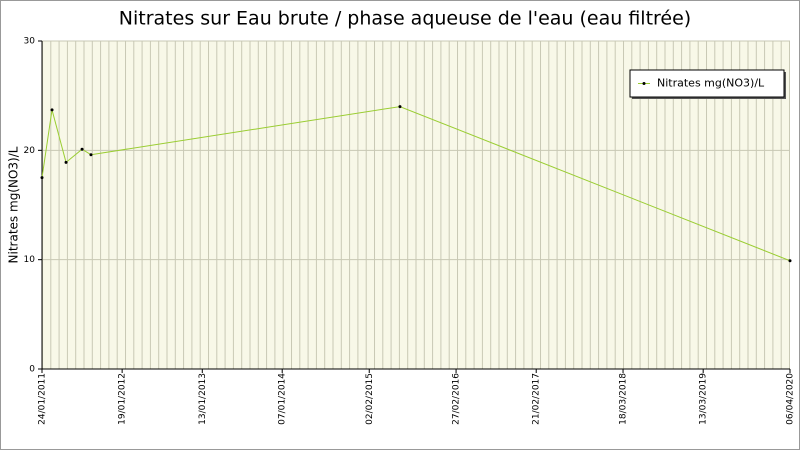 The width and height of the screenshot is (800, 450). What do you see at coordinates (30, 260) in the screenshot?
I see `y-tick-label: 10` at bounding box center [30, 260].